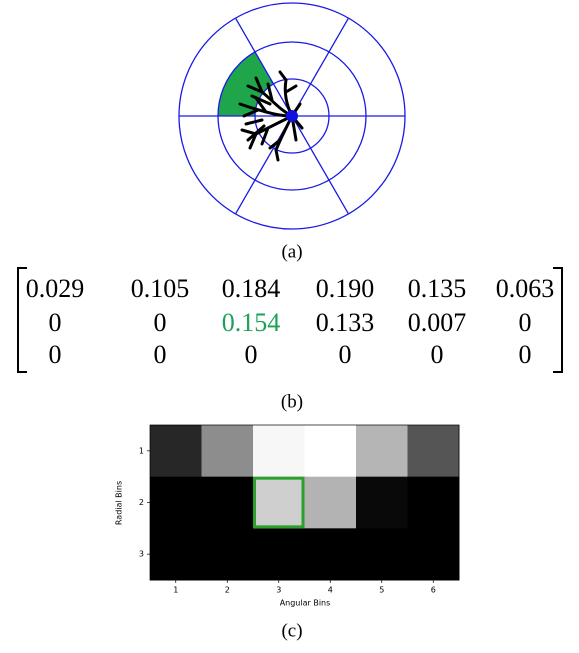 The width and height of the screenshot is (579, 653). What do you see at coordinates (175, 590) in the screenshot?
I see `x-tick-label: 1` at bounding box center [175, 590].